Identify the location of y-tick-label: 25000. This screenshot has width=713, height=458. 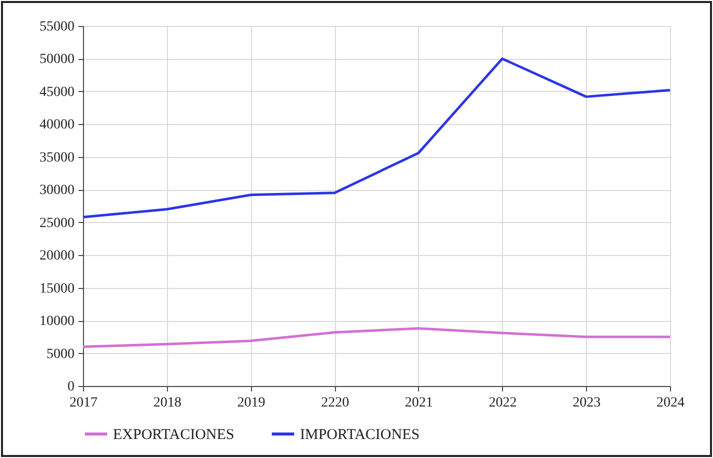
(57, 223).